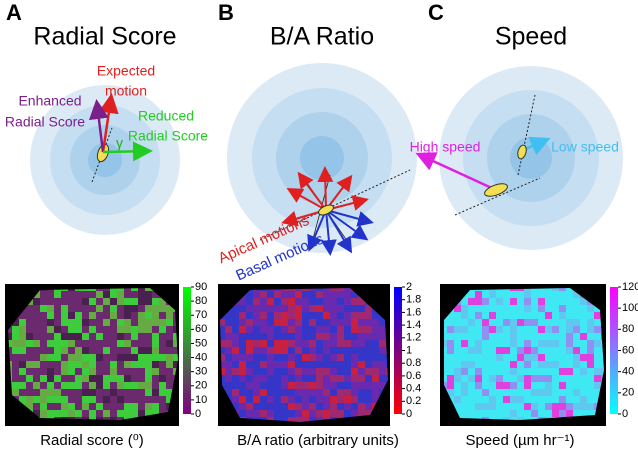  What do you see at coordinates (436, 12) in the screenshot?
I see `panel-letter: C` at bounding box center [436, 12].